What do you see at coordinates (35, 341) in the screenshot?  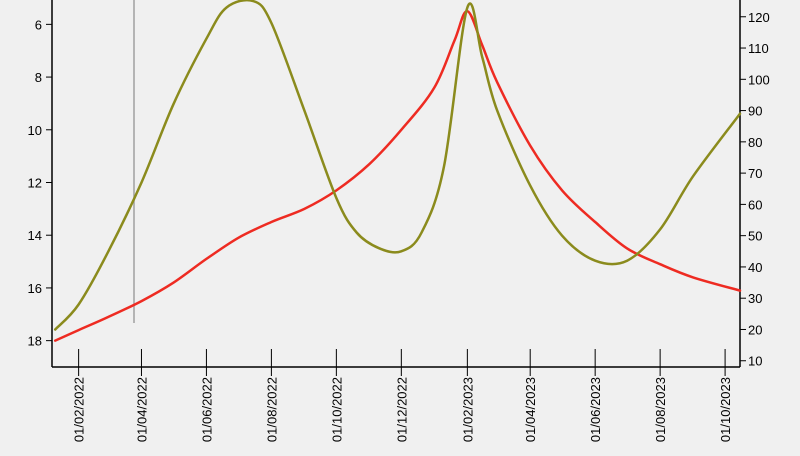 I see `left-tick-label: 18` at bounding box center [35, 341].